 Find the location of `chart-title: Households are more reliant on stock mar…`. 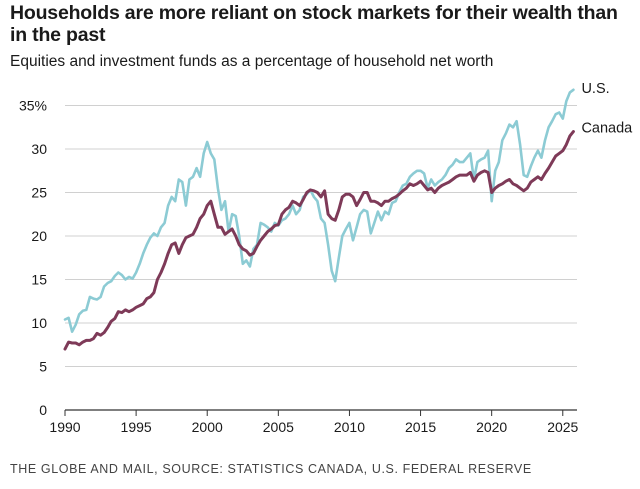

chart-title: Households are more reliant on stock mar… is located at coordinates (314, 24).